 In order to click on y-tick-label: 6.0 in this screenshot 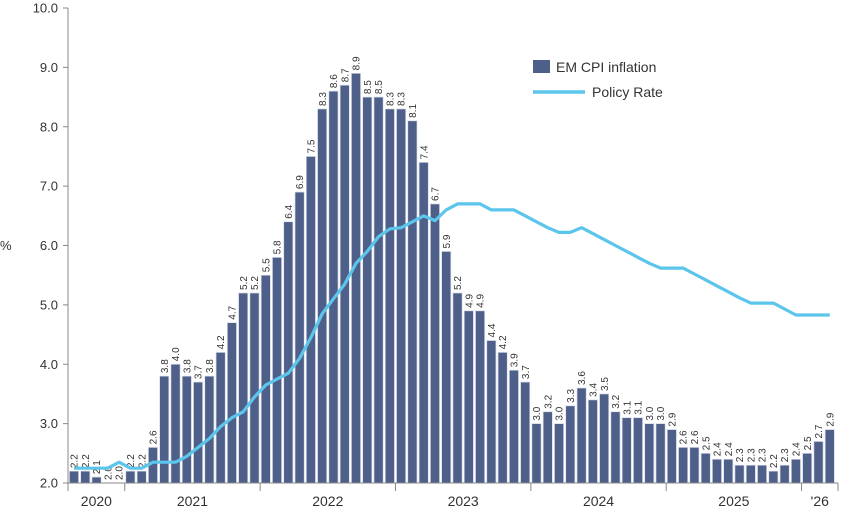, I will do `click(49, 245)`.